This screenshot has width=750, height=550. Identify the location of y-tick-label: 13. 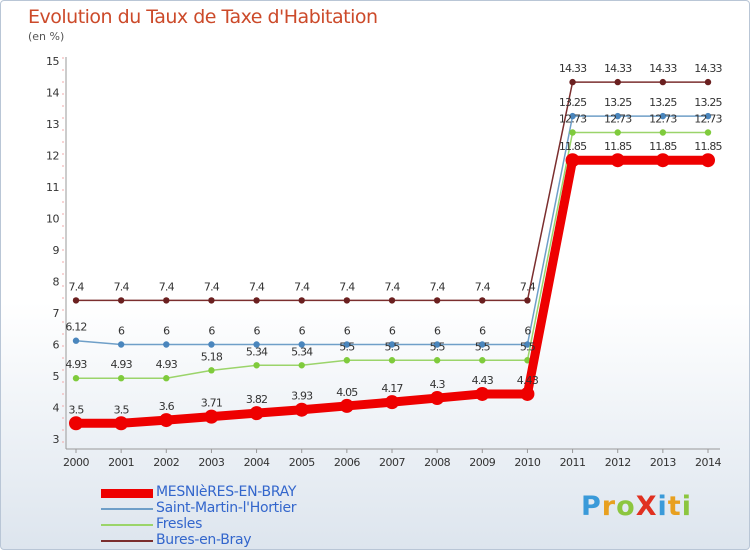
(52, 124).